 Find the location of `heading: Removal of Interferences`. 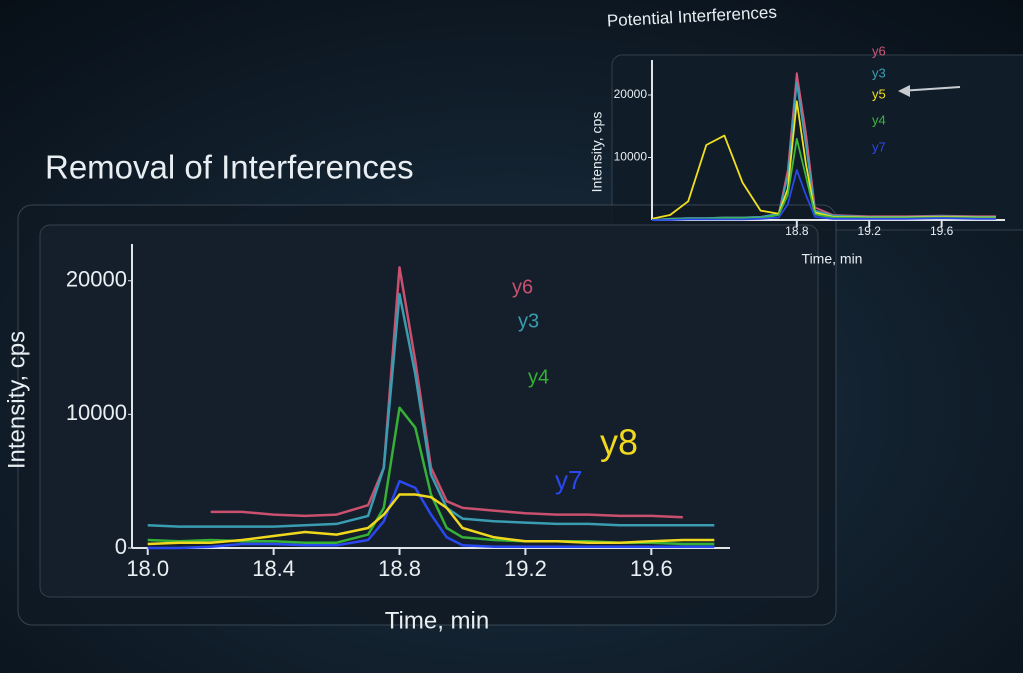

heading: Removal of Interferences is located at coordinates (229, 167).